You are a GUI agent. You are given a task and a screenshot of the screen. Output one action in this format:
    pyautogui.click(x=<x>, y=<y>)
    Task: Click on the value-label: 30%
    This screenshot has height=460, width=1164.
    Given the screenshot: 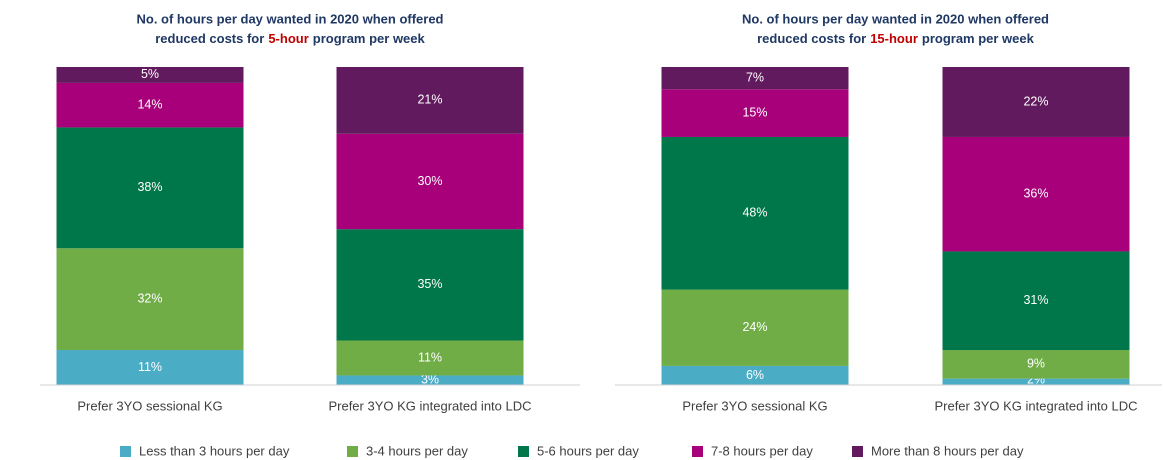 What is the action you would take?
    pyautogui.click(x=429, y=181)
    